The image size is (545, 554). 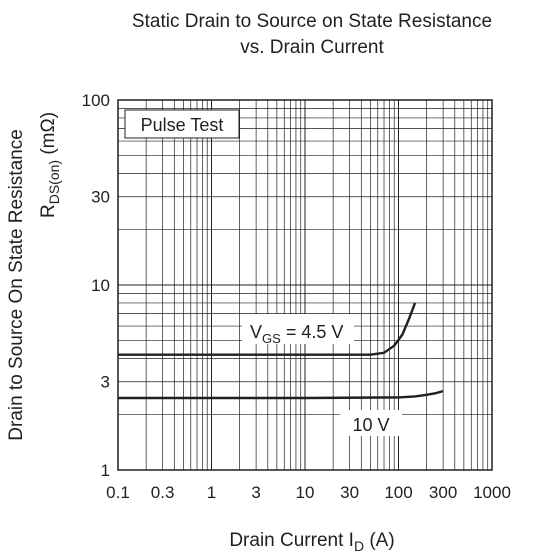 I want to click on y-axis-symbol-sub: DS(on), so click(x=54, y=182).